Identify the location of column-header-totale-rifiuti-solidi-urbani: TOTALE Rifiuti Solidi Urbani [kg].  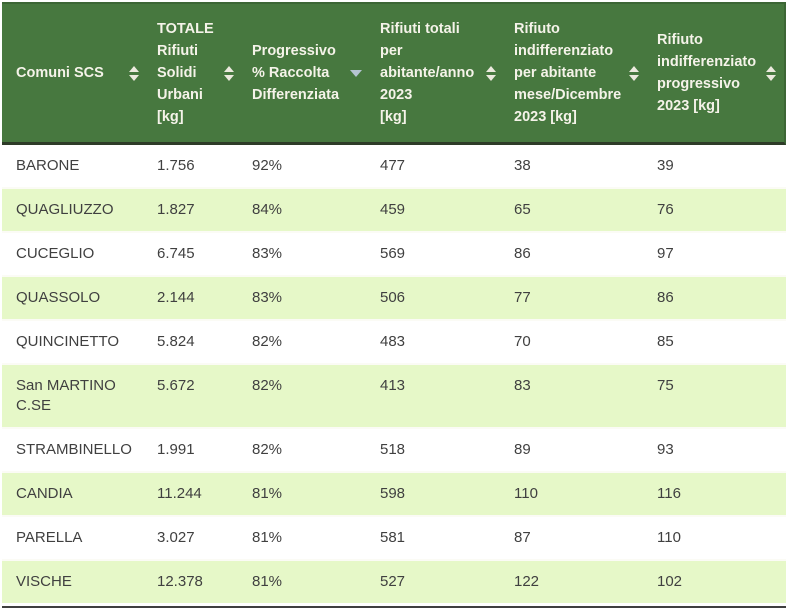
(194, 73).